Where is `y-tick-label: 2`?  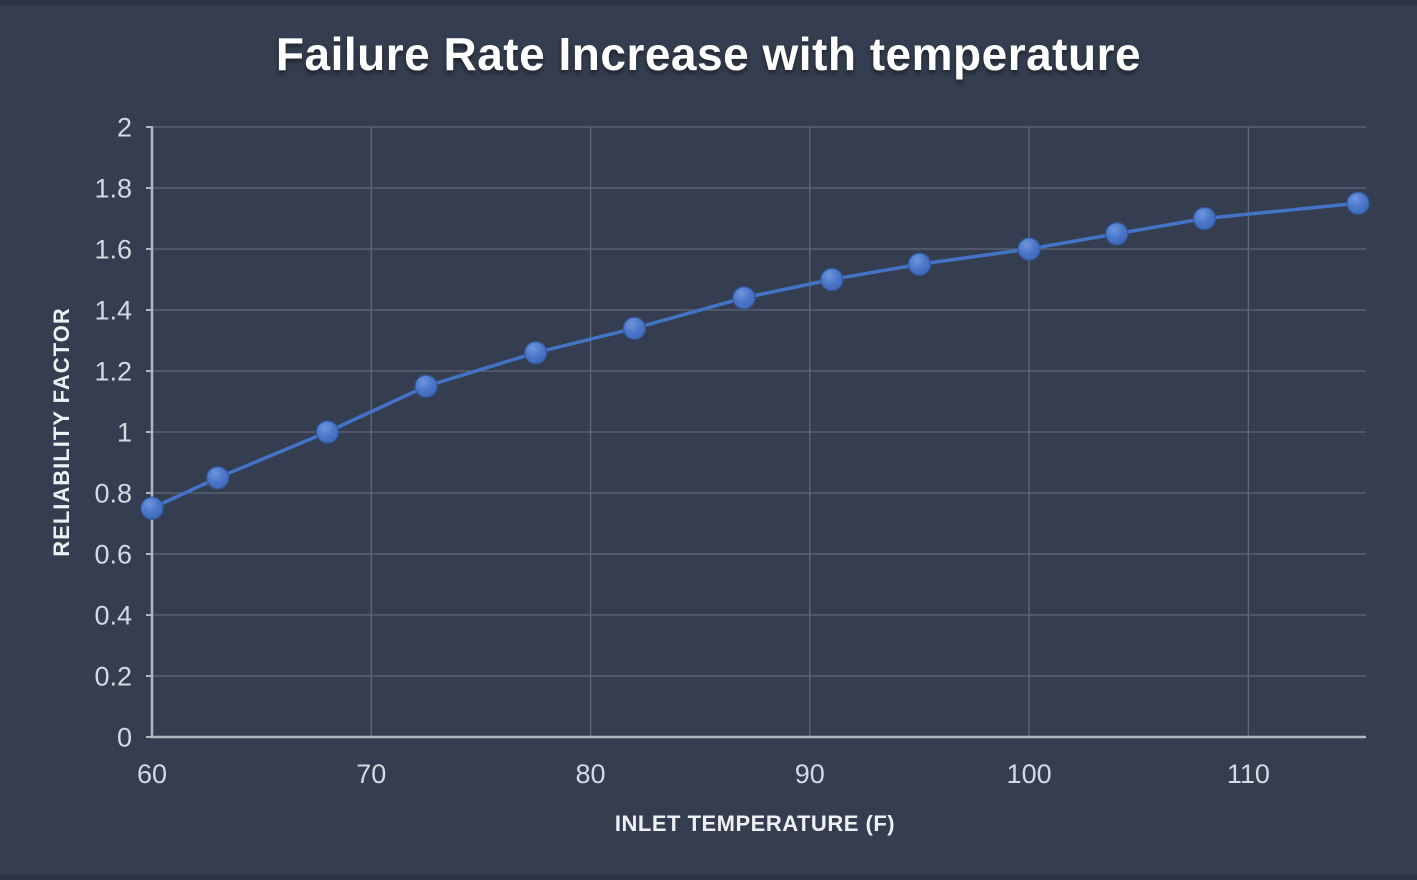
y-tick-label: 2 is located at coordinates (124, 127).